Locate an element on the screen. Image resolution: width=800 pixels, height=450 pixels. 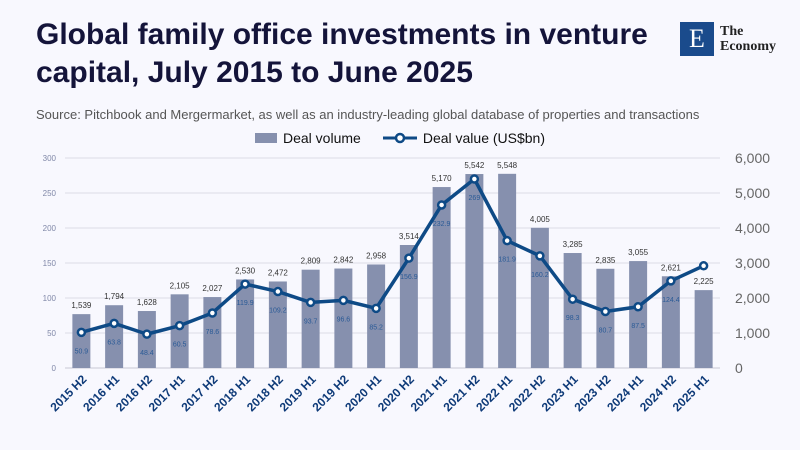
bar-data-label: 1,539 is located at coordinates (81, 305).